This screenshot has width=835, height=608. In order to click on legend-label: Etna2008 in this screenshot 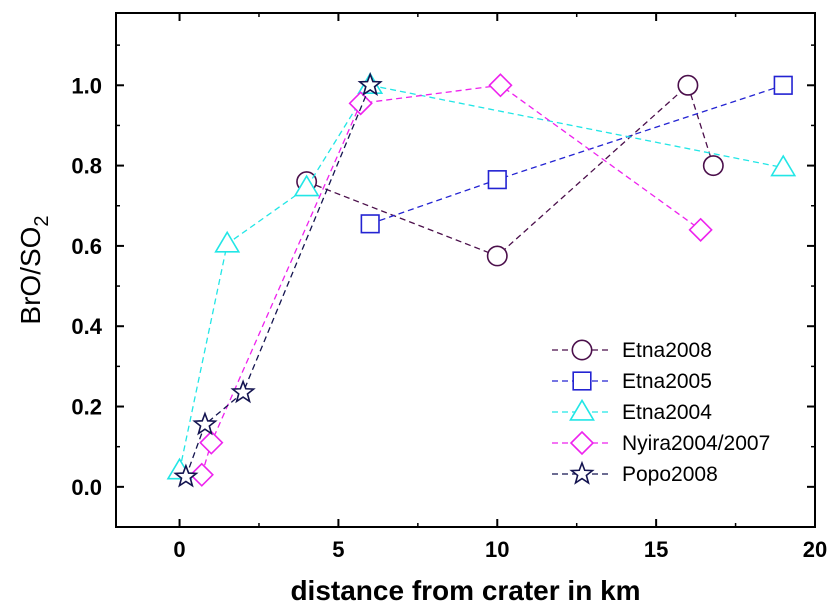, I will do `click(667, 350)`.